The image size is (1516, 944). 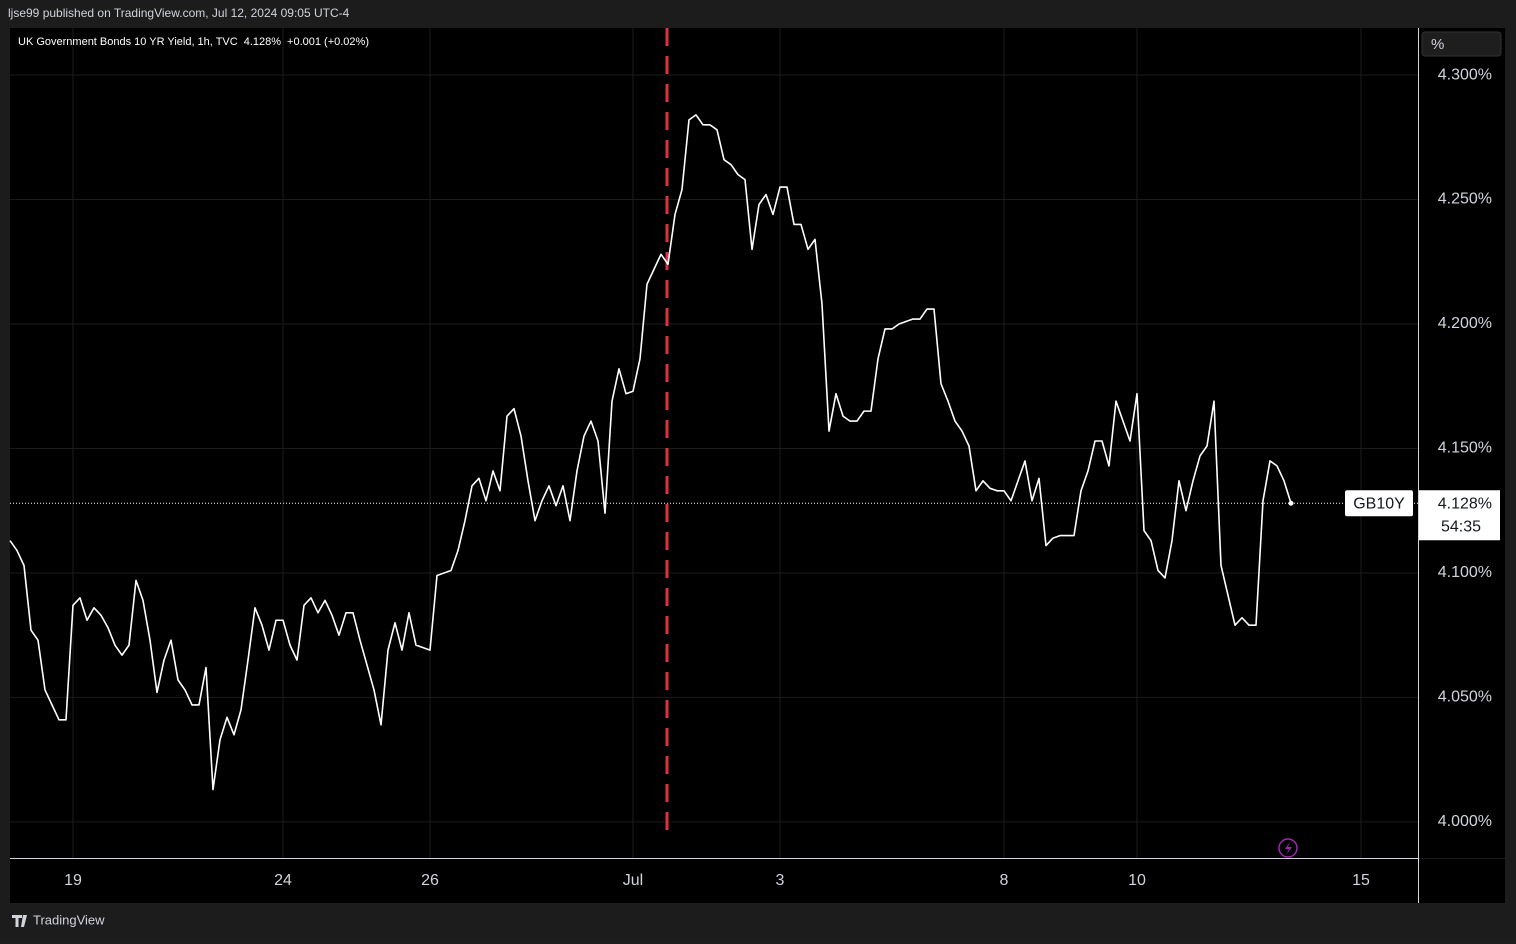 What do you see at coordinates (1291, 503) in the screenshot?
I see `last-point` at bounding box center [1291, 503].